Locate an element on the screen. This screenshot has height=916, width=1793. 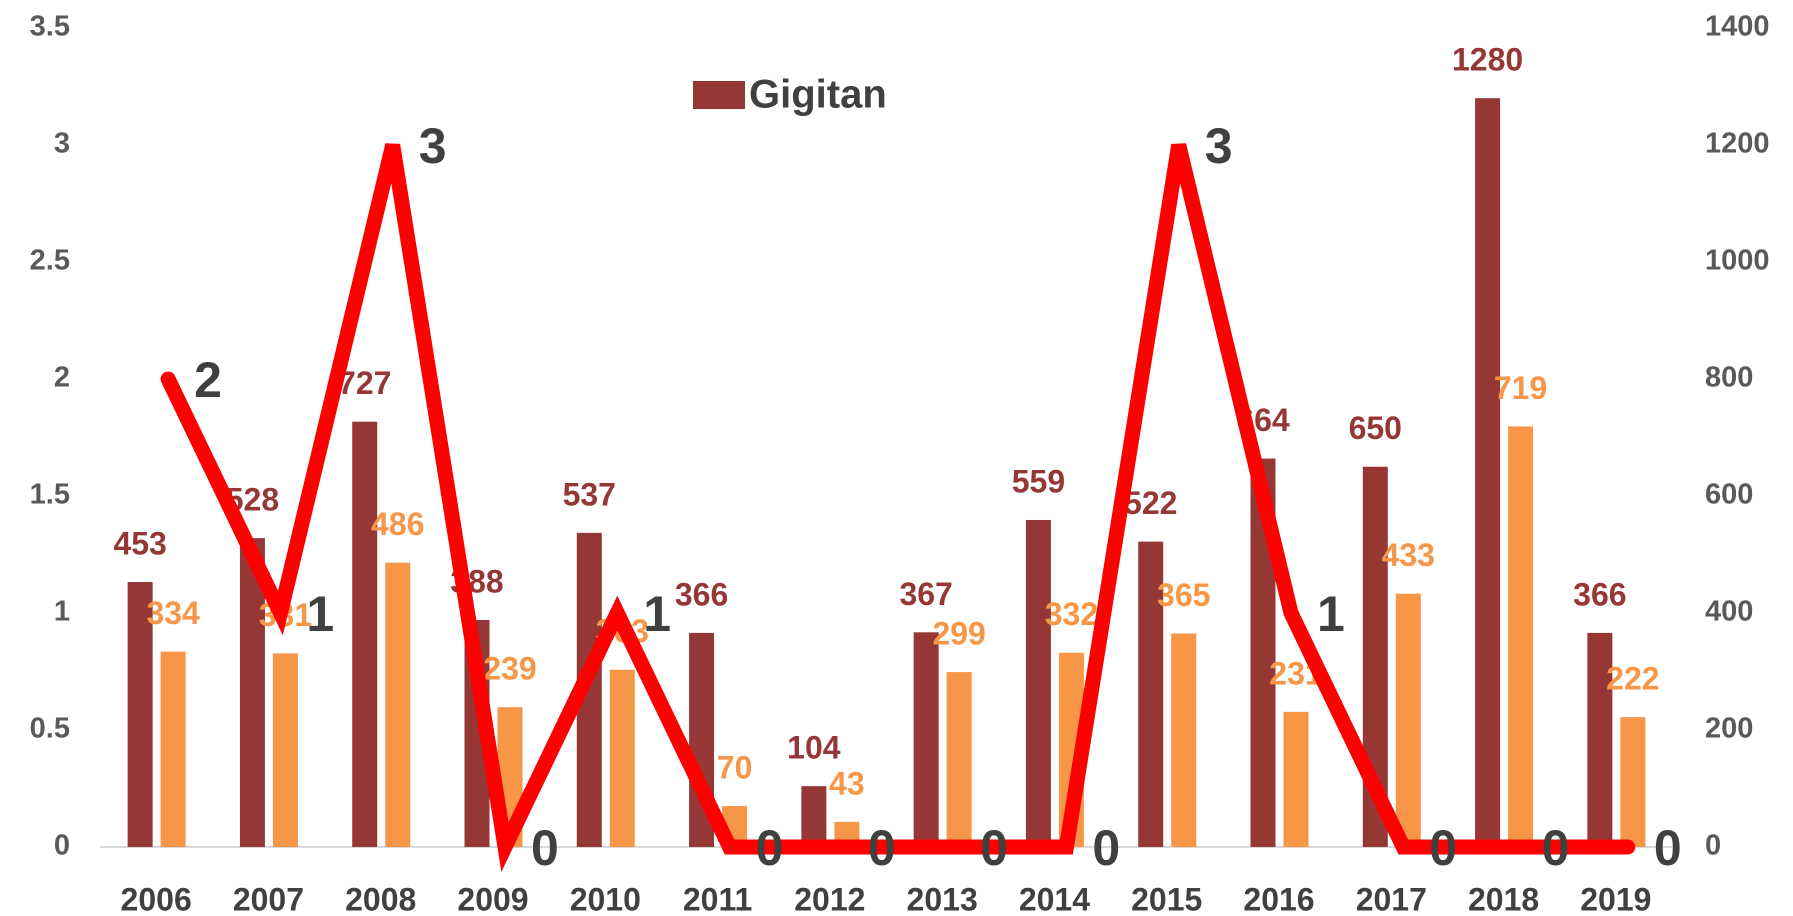
bar-label: 727 is located at coordinates (364, 383).